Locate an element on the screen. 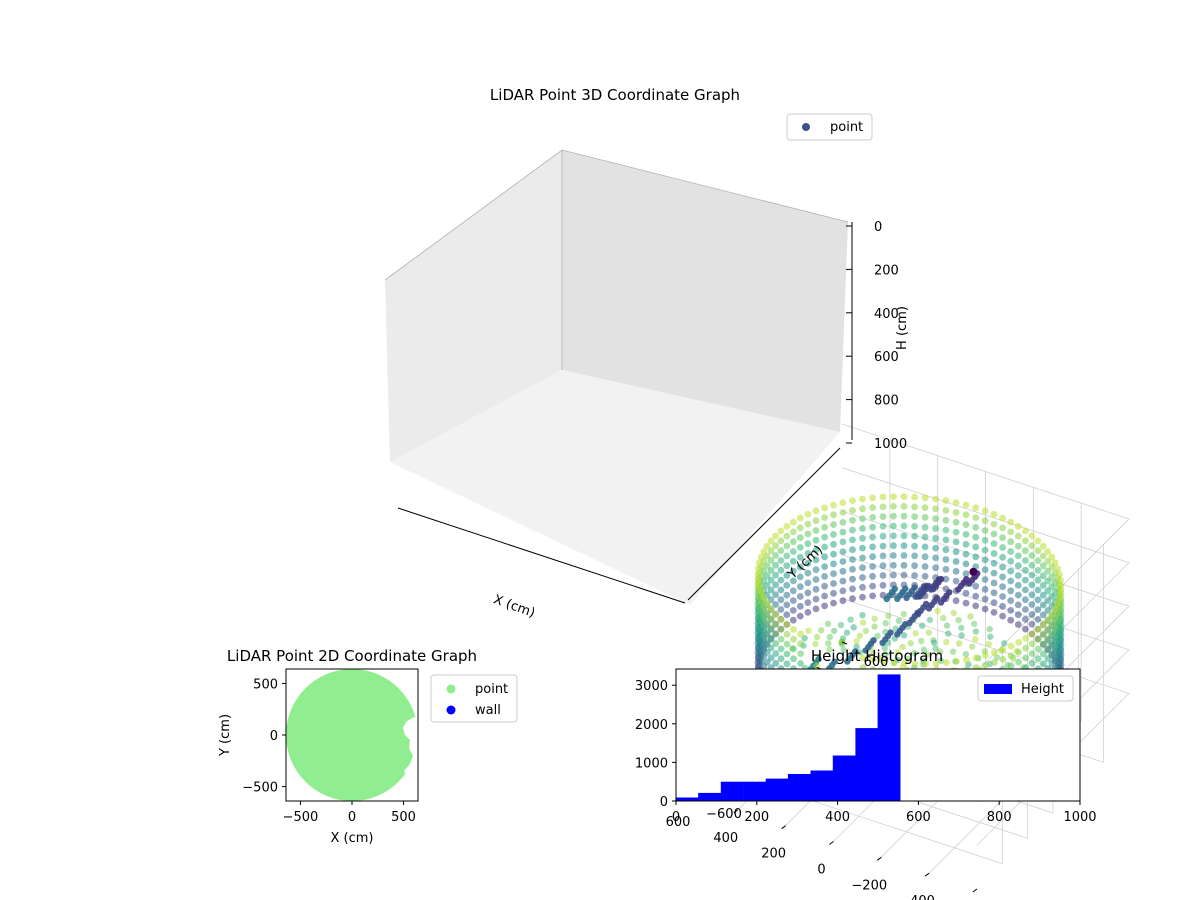 The image size is (1200, 900). left-pane is located at coordinates (473, 306).